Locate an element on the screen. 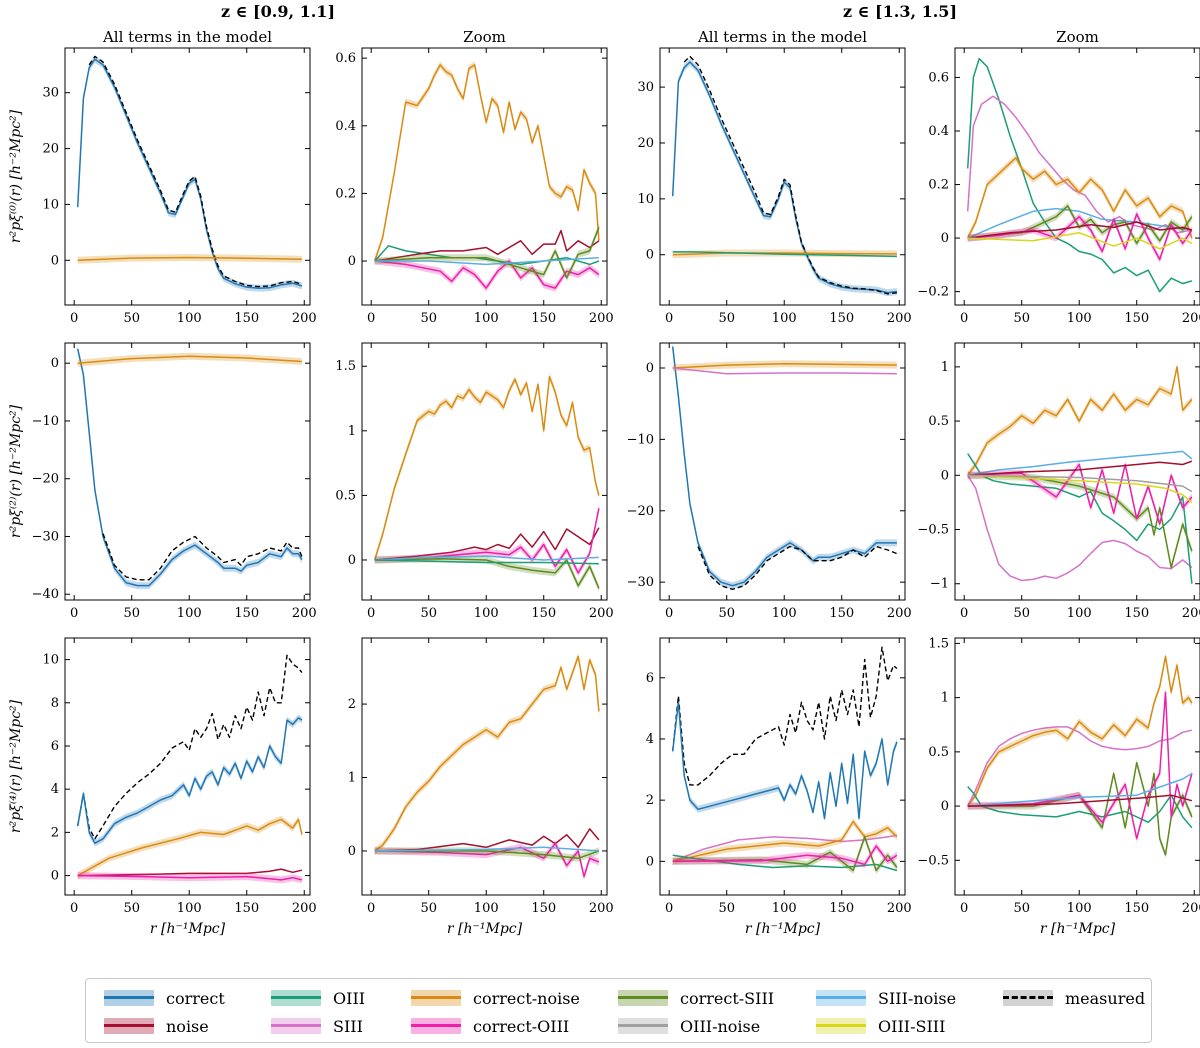 The height and width of the screenshot is (1048, 1200). panel-r1c1: 0 50 100 150 200 0 0.5 1 1.5 is located at coordinates (474, 481).